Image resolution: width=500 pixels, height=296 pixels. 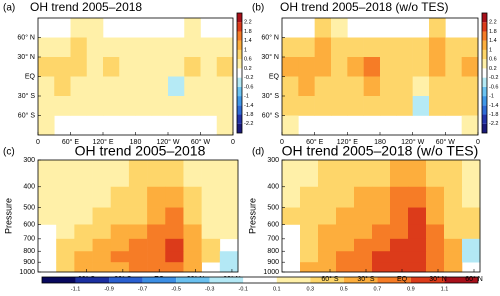 I want to click on colorbar-label: 1.1, so click(x=445, y=289).